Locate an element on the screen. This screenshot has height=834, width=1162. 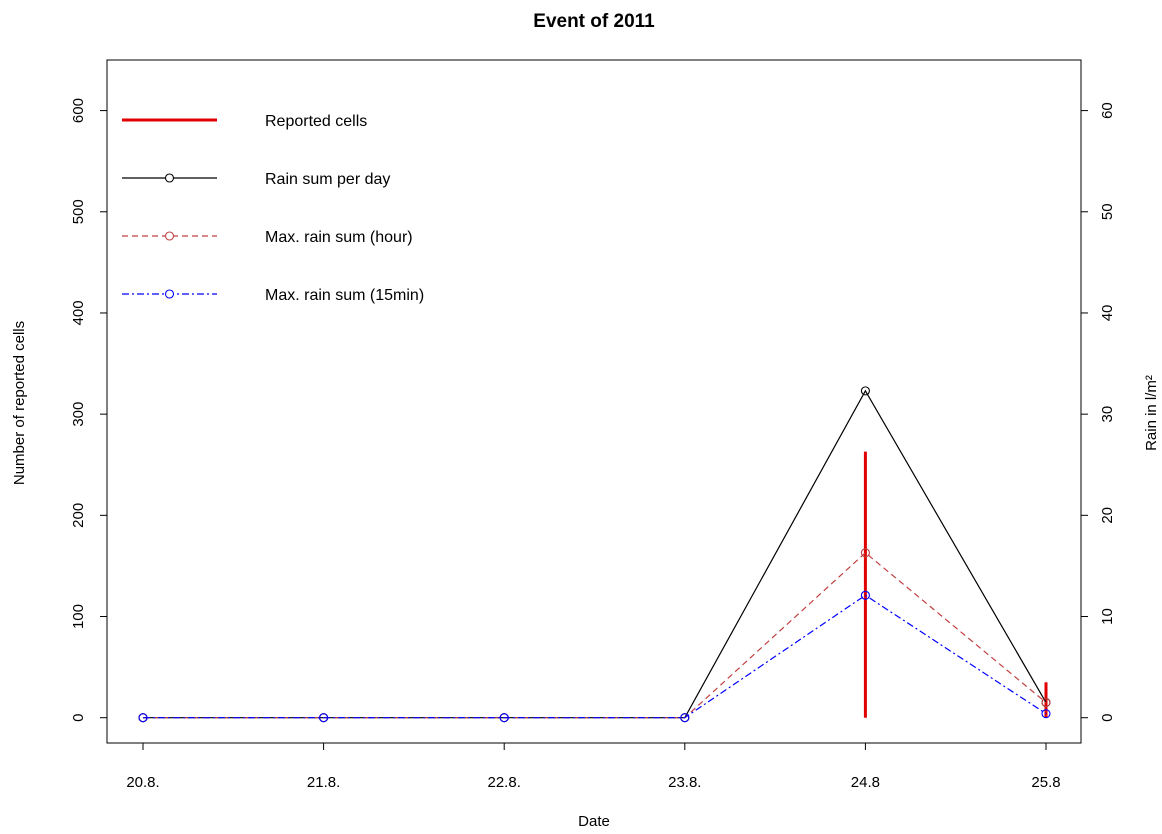
x-tick-label: 21.8. is located at coordinates (323, 782).